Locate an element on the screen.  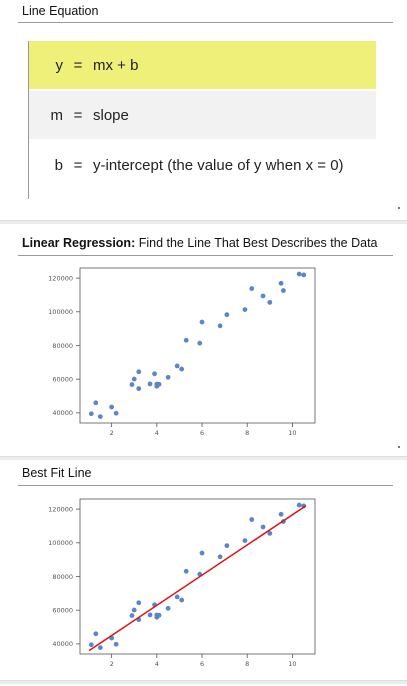
symbol-b: b is located at coordinates (58, 165).